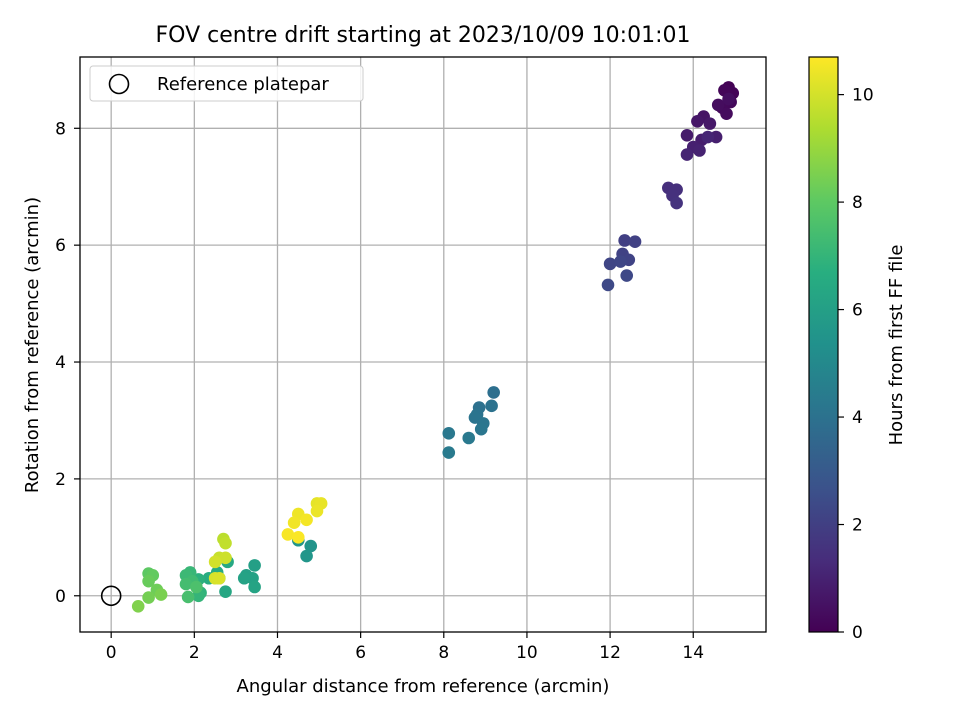 This screenshot has width=960, height=720. I want to click on reference-platepar-marker, so click(111, 596).